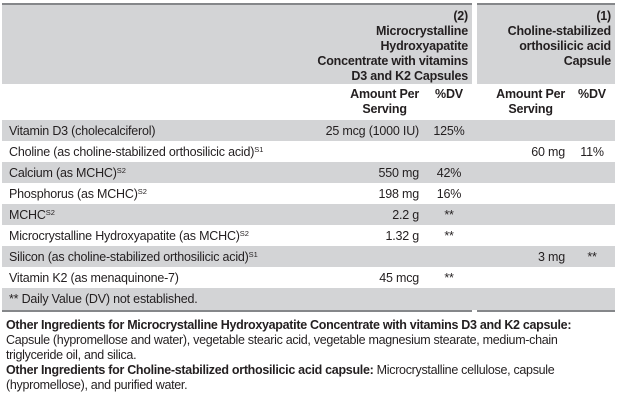 This screenshot has width=622, height=400. What do you see at coordinates (559, 31) in the screenshot?
I see `product-2-name-line: Choline-stabilized` at bounding box center [559, 31].